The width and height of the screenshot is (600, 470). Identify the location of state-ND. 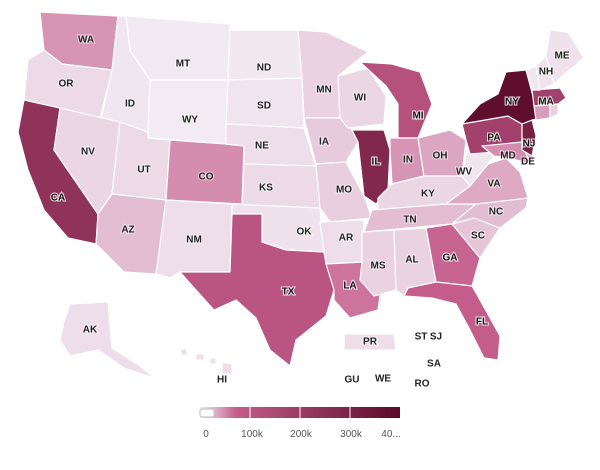
(265, 55).